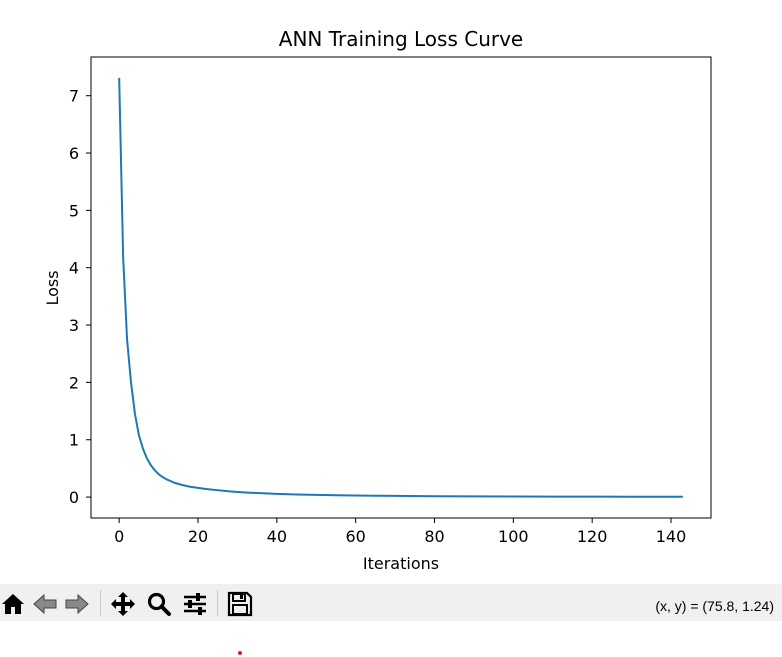  Describe the element at coordinates (119, 536) in the screenshot. I see `x-tick-label: 0` at that location.